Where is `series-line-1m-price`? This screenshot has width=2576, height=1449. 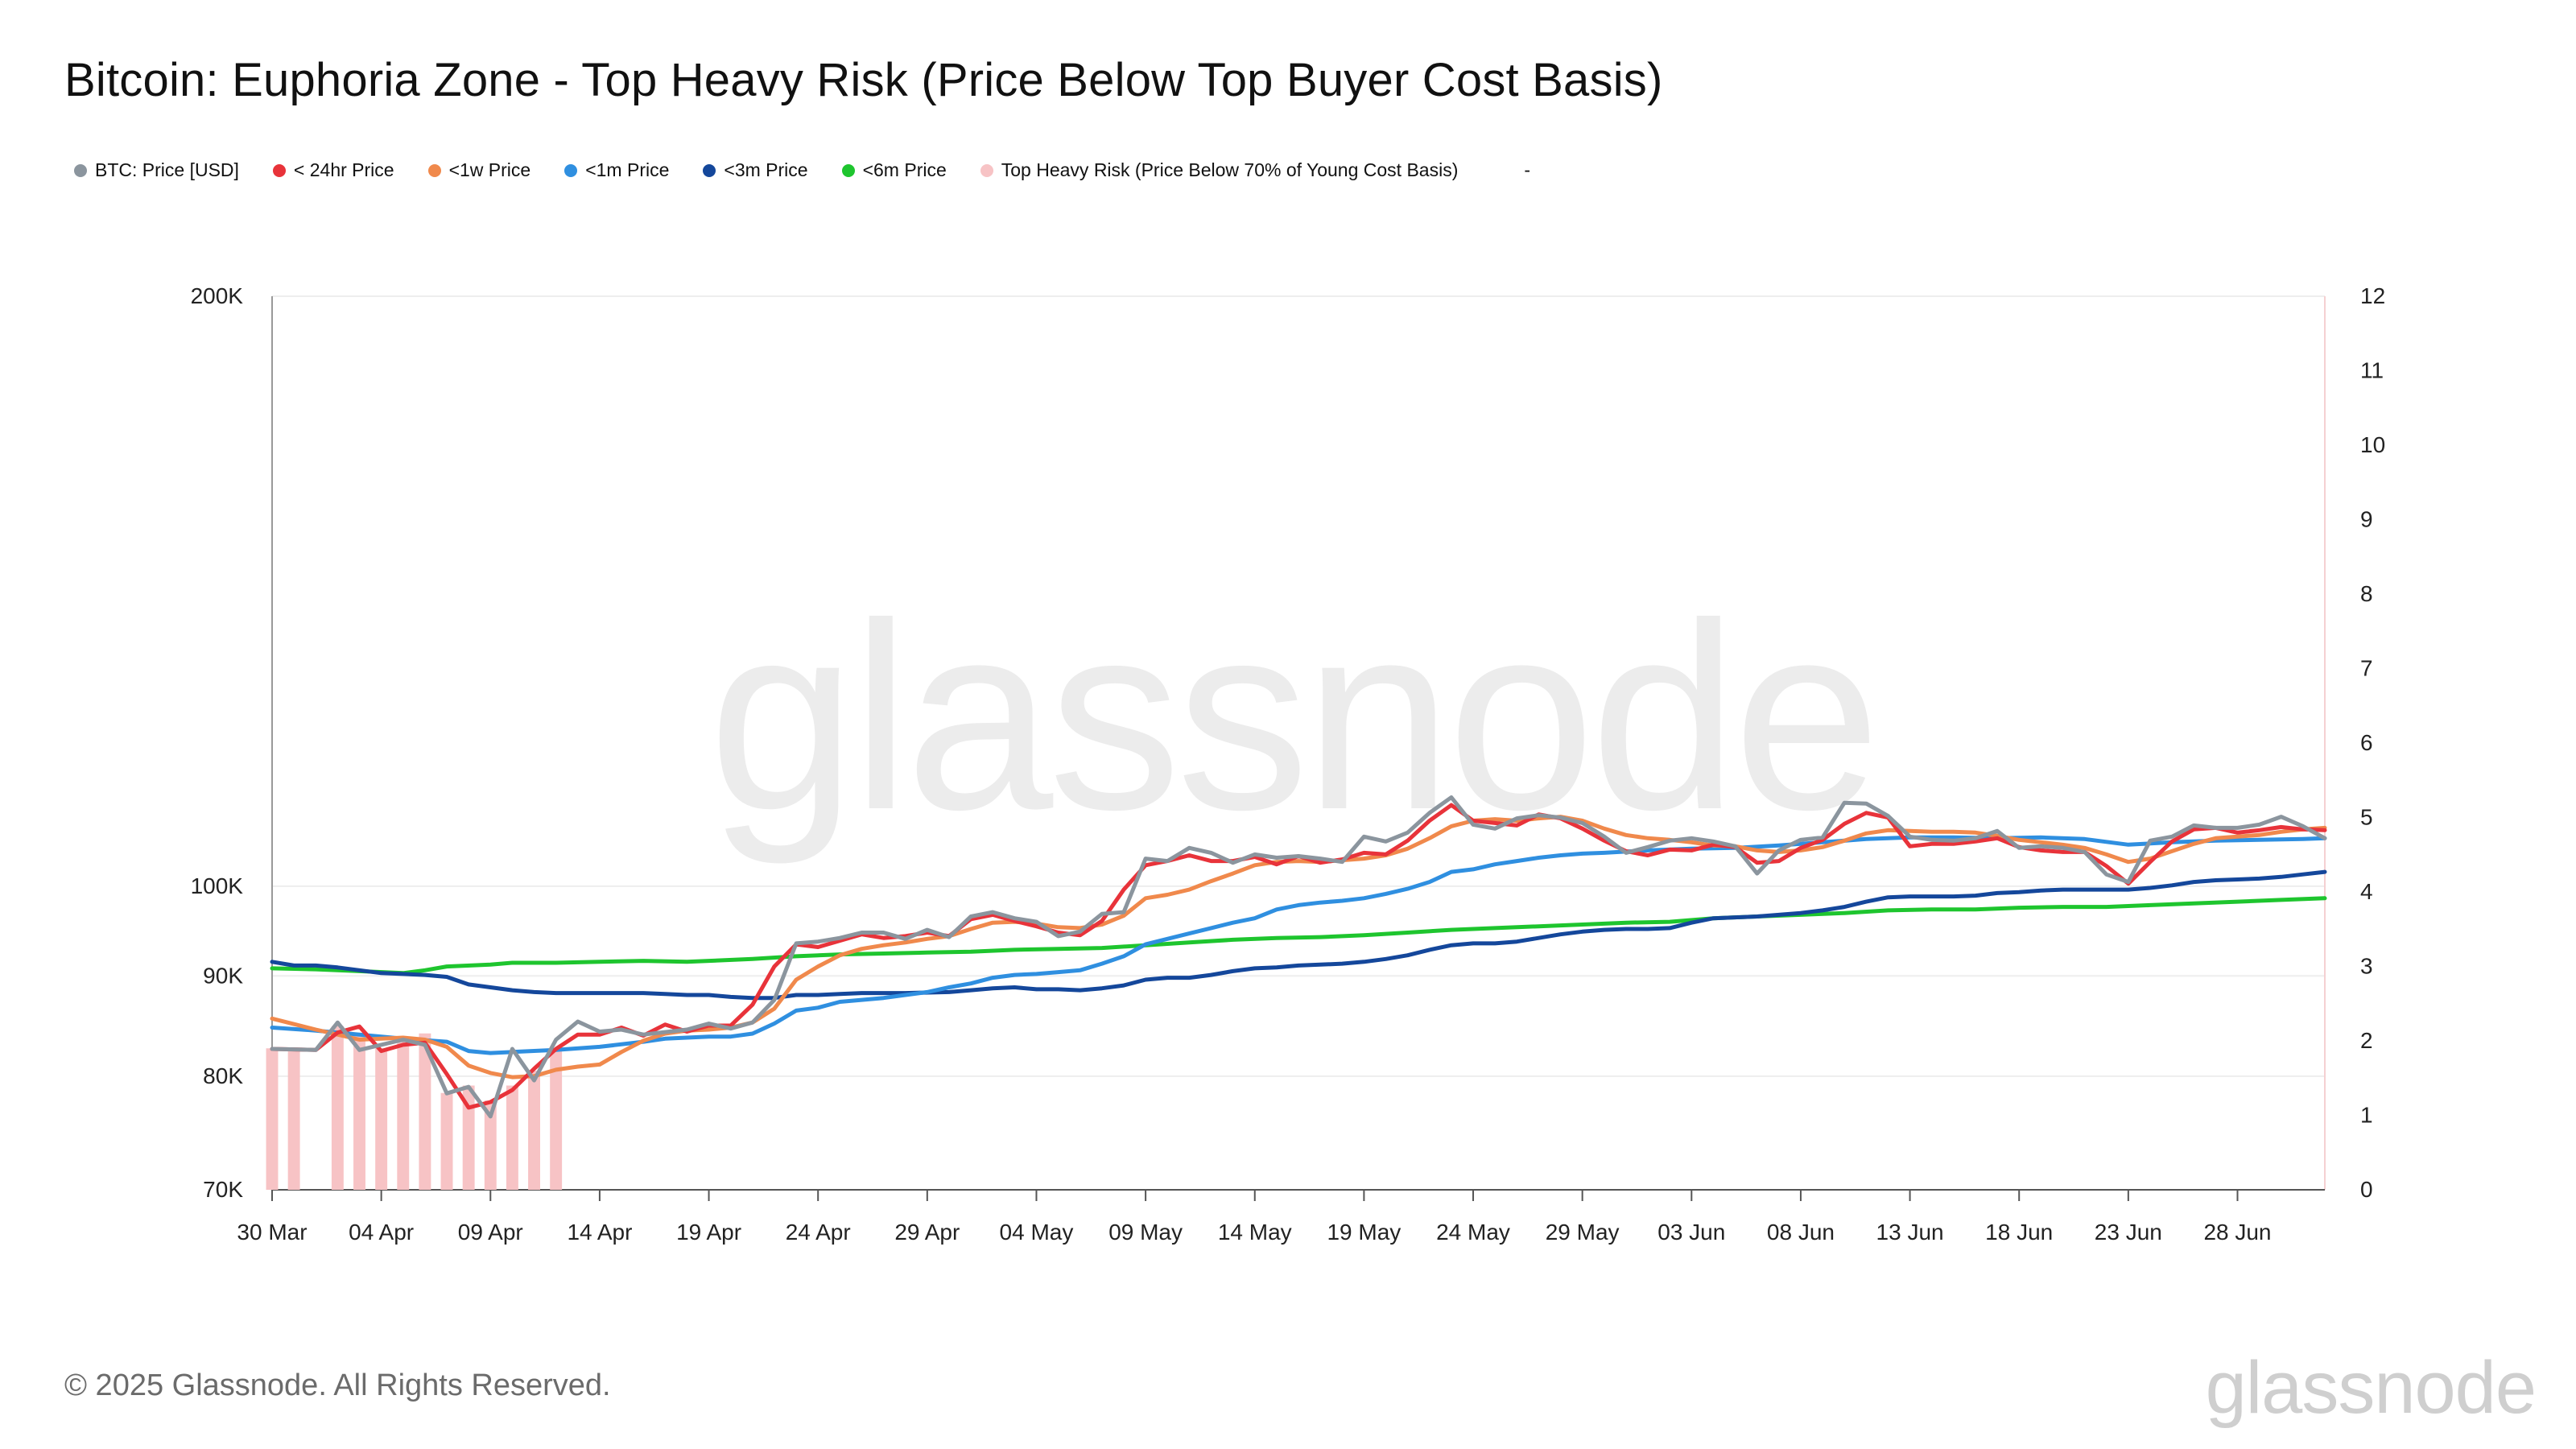
series-line-1m-price is located at coordinates (1298, 945).